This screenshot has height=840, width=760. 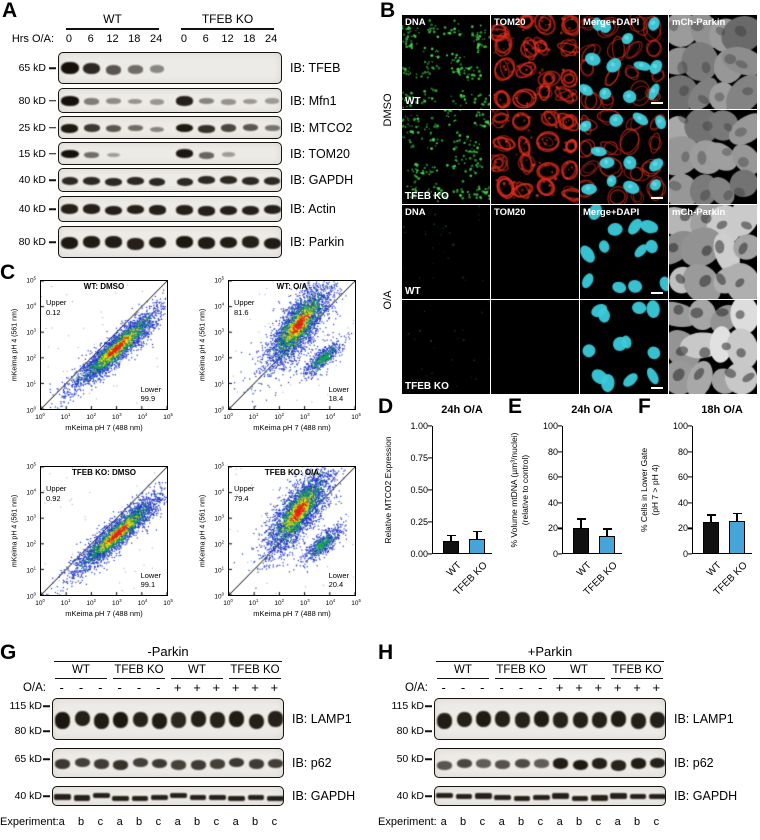 I want to click on lower-gate-name: Lower, so click(x=338, y=575).